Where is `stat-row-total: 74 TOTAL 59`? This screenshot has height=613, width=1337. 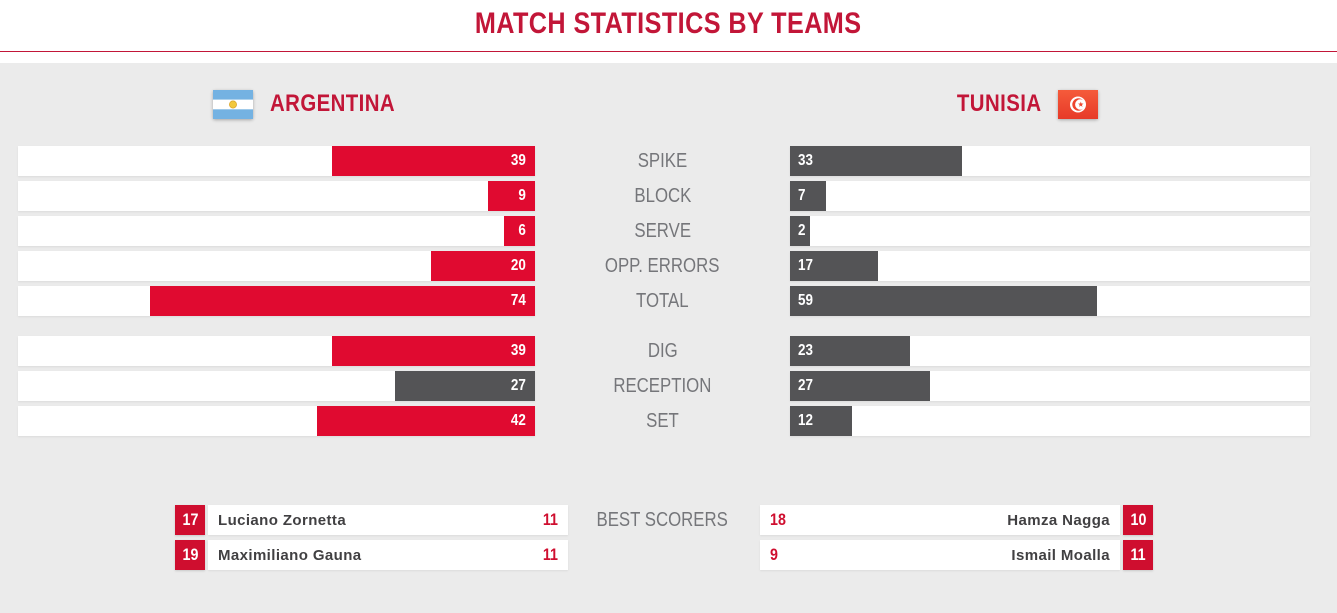
stat-row-total: 74 TOTAL 59 is located at coordinates (664, 301).